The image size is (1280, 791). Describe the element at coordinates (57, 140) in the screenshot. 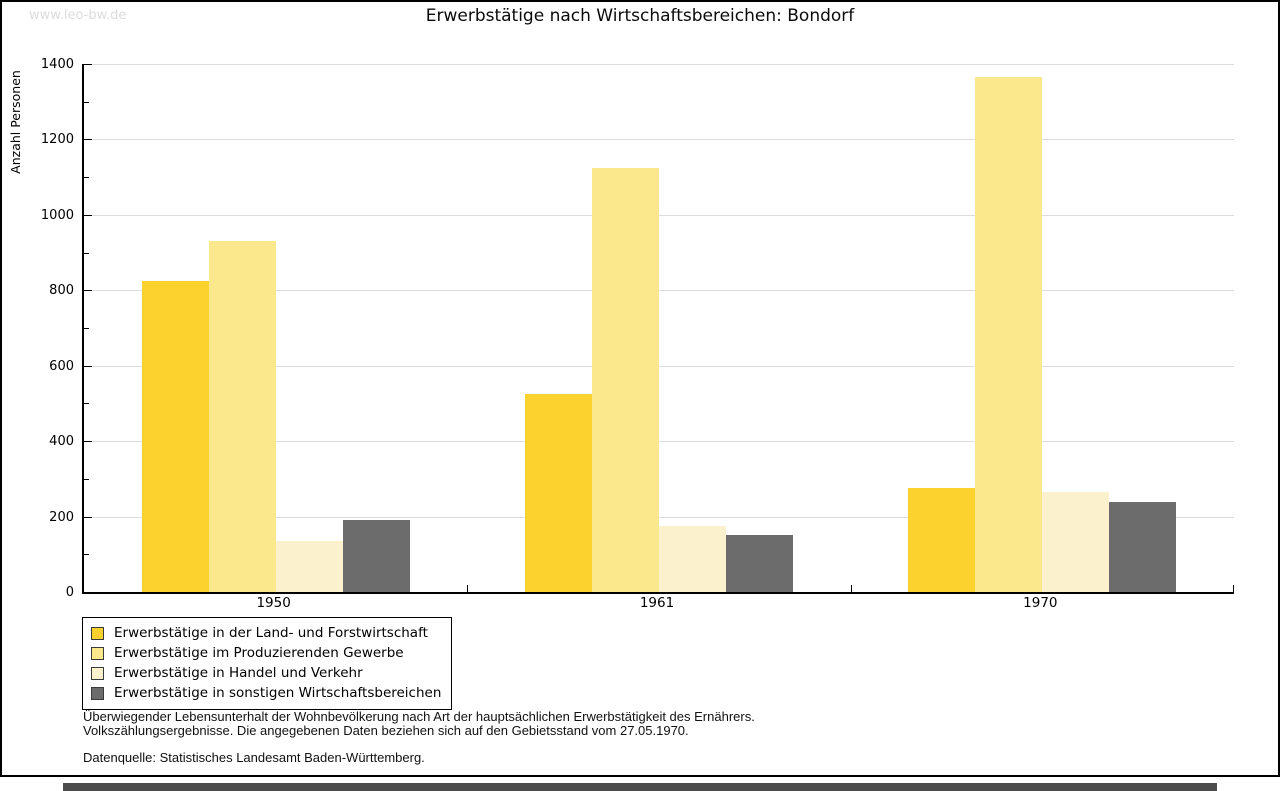

I see `y-tick-label: 1200` at that location.